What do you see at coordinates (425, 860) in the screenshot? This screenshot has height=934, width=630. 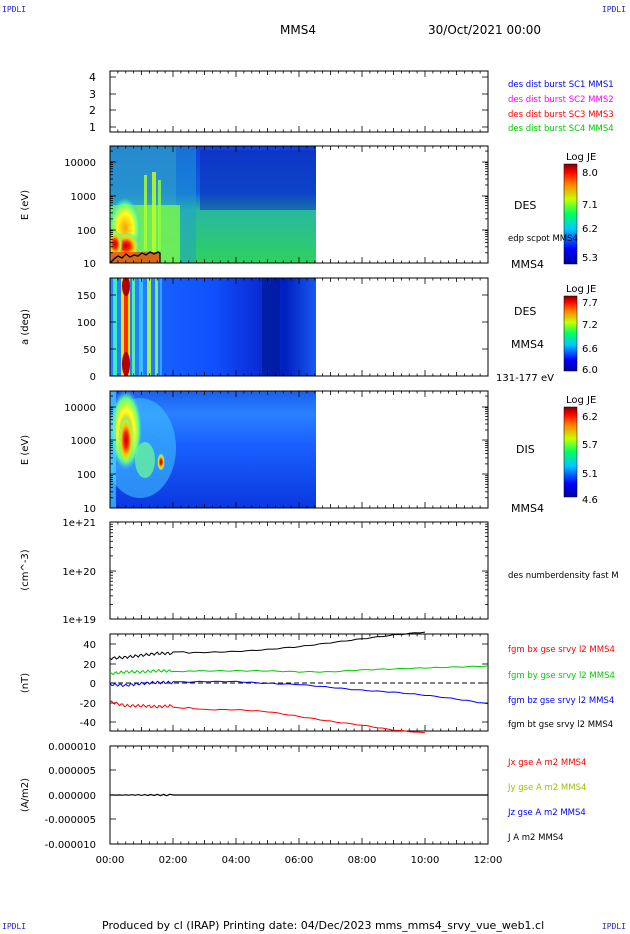 I see `xtick-1000: 10:00` at bounding box center [425, 860].